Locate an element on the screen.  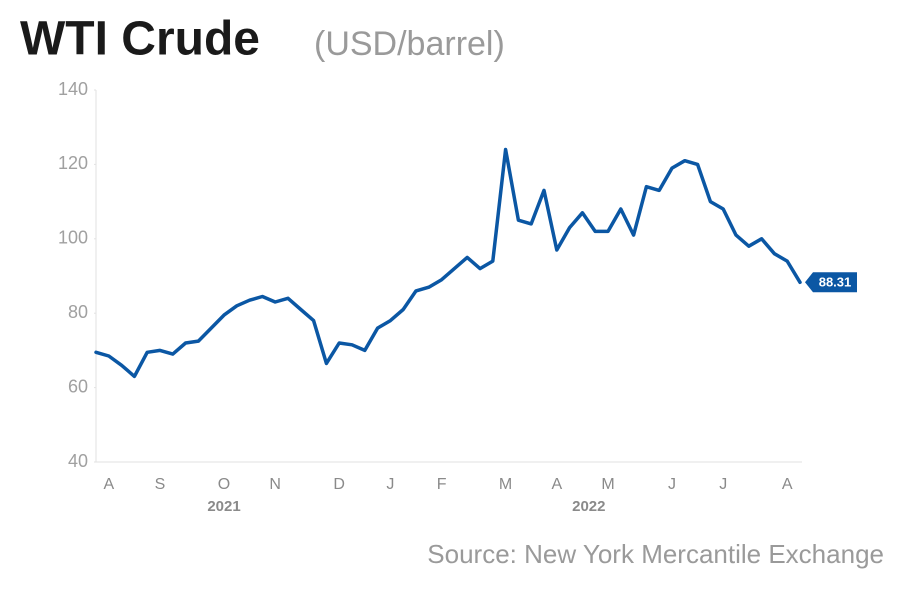
year-label: 2022 is located at coordinates (588, 506).